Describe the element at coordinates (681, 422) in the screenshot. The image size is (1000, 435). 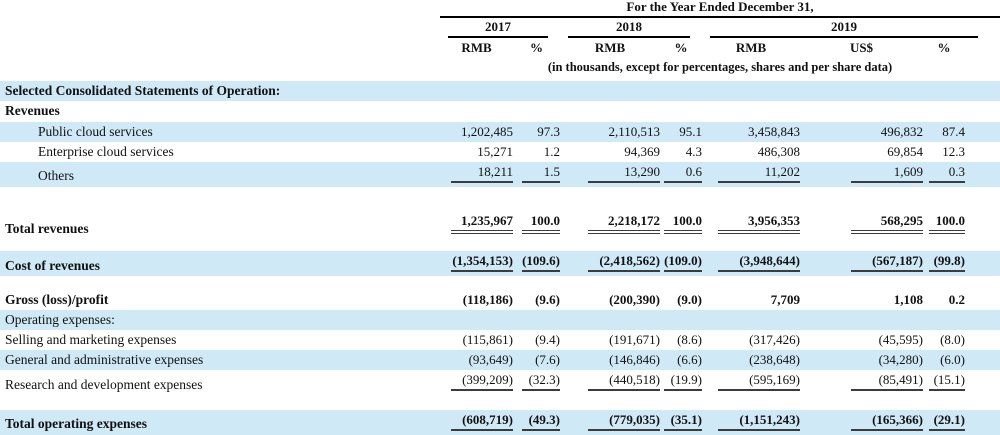
I see `cell-value: (35.1)` at that location.